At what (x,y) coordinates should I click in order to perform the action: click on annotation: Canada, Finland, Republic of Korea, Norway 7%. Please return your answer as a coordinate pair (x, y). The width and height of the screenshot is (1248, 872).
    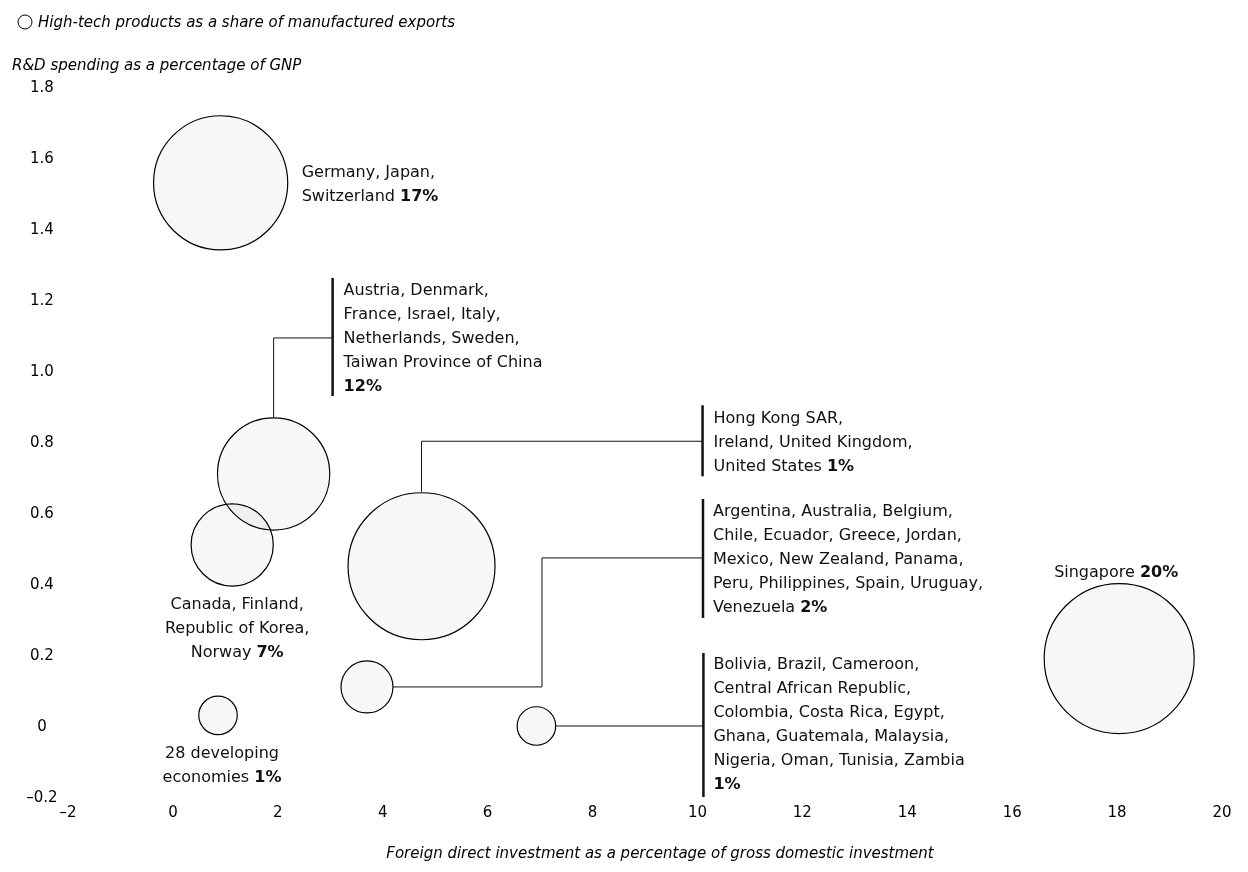
    Looking at the image, I should click on (237, 627).